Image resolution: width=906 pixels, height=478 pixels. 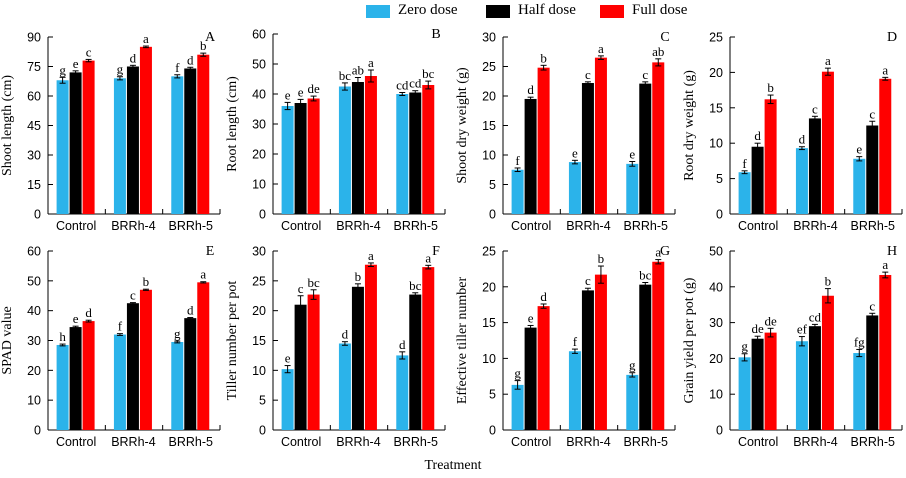 What do you see at coordinates (34, 311) in the screenshot?
I see `panel-e-ytick-label-4: 40` at bounding box center [34, 311].